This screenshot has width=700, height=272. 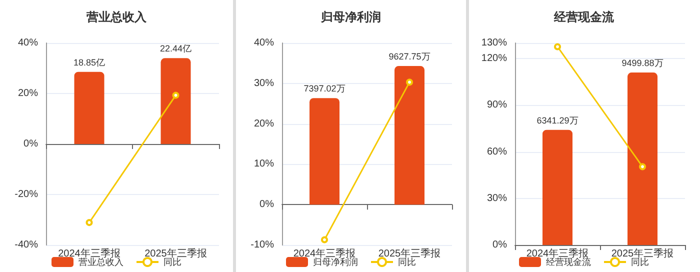 I want to click on legend-label: 归母净利润, so click(x=335, y=262).